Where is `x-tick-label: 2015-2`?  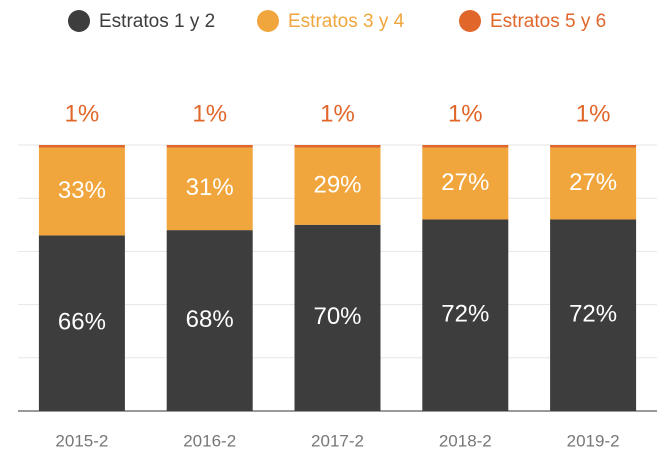 x-tick-label: 2015-2 is located at coordinates (81, 440).